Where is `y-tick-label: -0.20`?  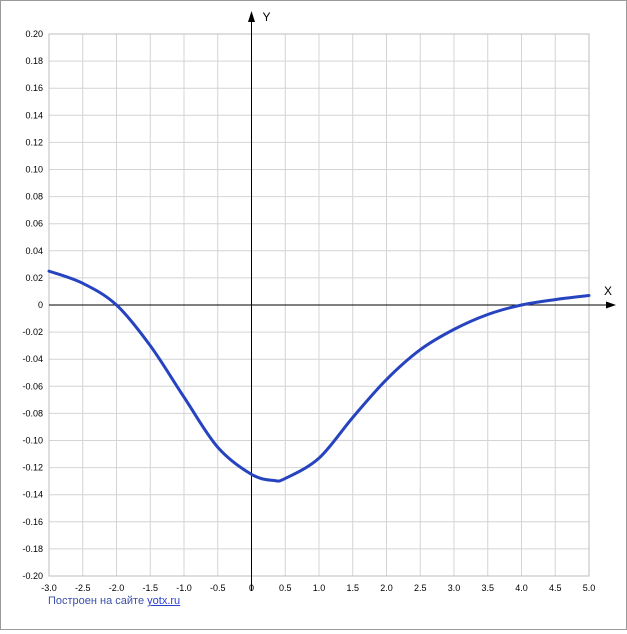 y-tick-label: -0.20 is located at coordinates (32, 576).